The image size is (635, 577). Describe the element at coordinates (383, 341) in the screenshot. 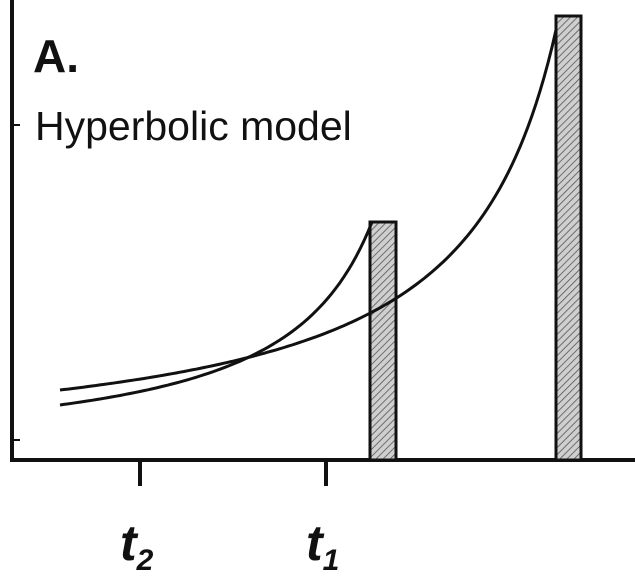

I see `reward-bar-small` at that location.